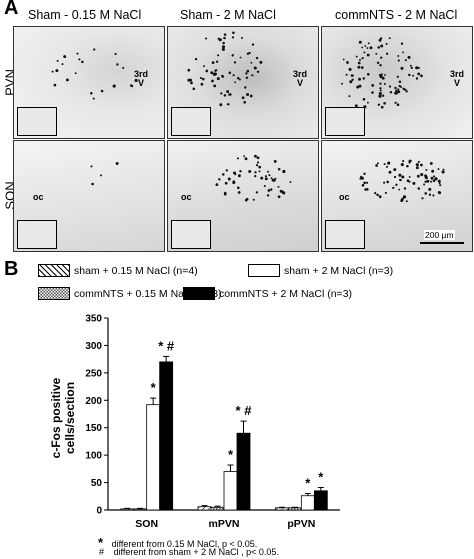  I want to click on y-tick-label: 100, so click(93, 456).